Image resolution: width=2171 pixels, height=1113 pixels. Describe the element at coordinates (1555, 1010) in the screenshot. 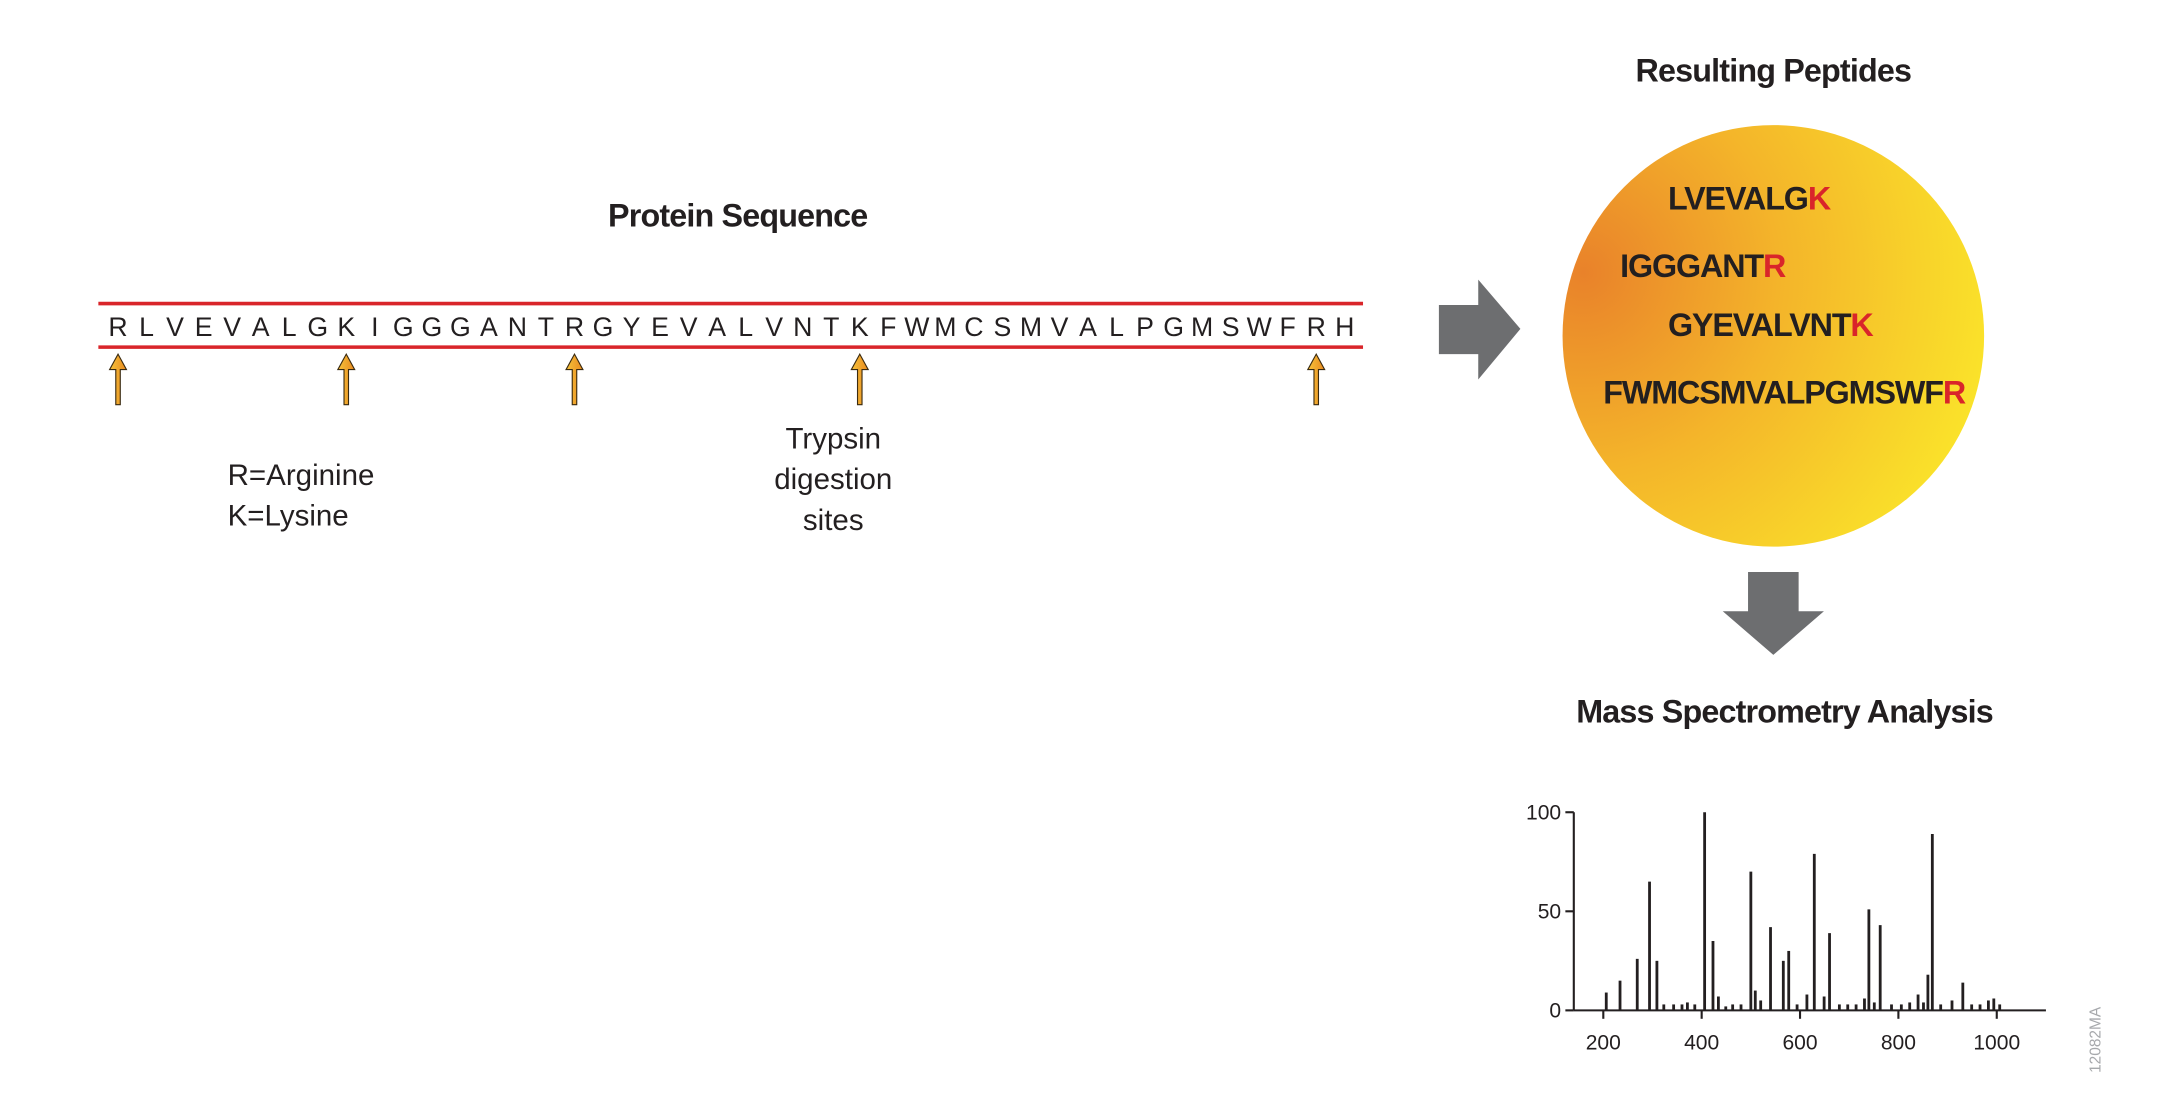

I see `y-tick-label: 0` at that location.